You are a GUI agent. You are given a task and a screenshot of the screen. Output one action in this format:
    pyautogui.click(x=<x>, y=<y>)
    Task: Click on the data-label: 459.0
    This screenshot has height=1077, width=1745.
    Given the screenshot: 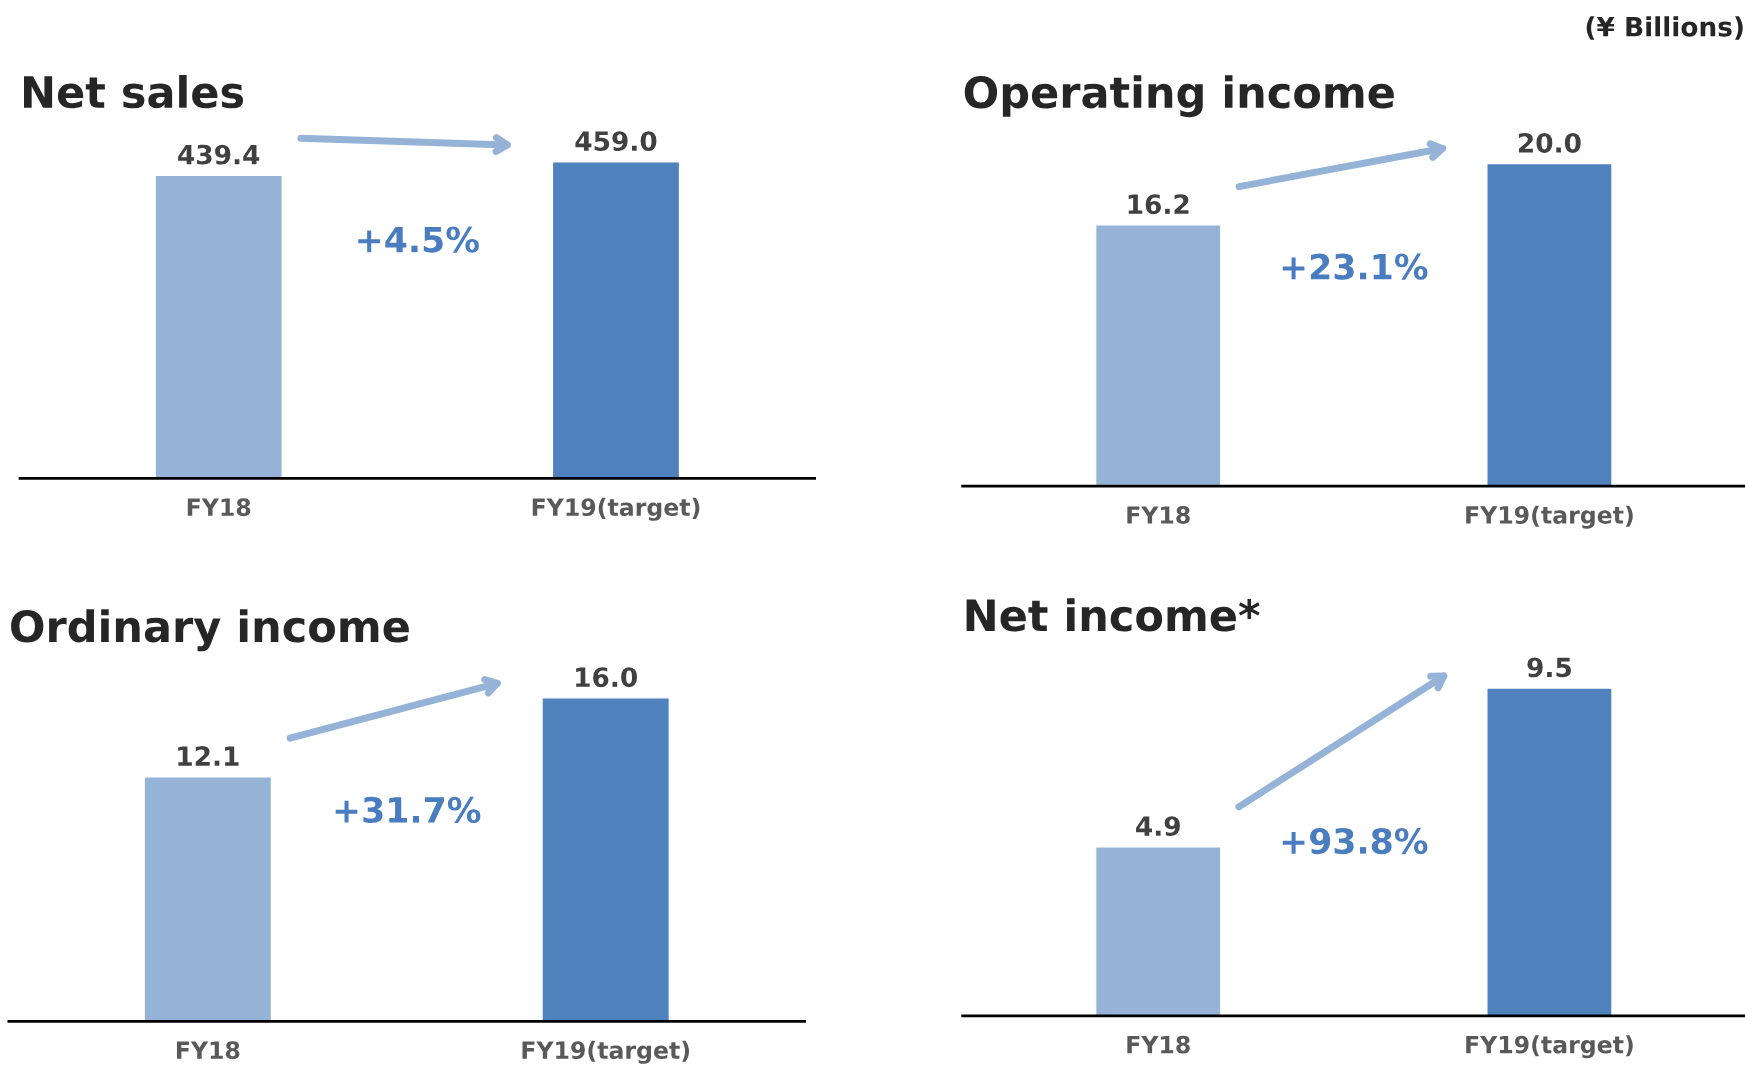 What is the action you would take?
    pyautogui.click(x=616, y=141)
    